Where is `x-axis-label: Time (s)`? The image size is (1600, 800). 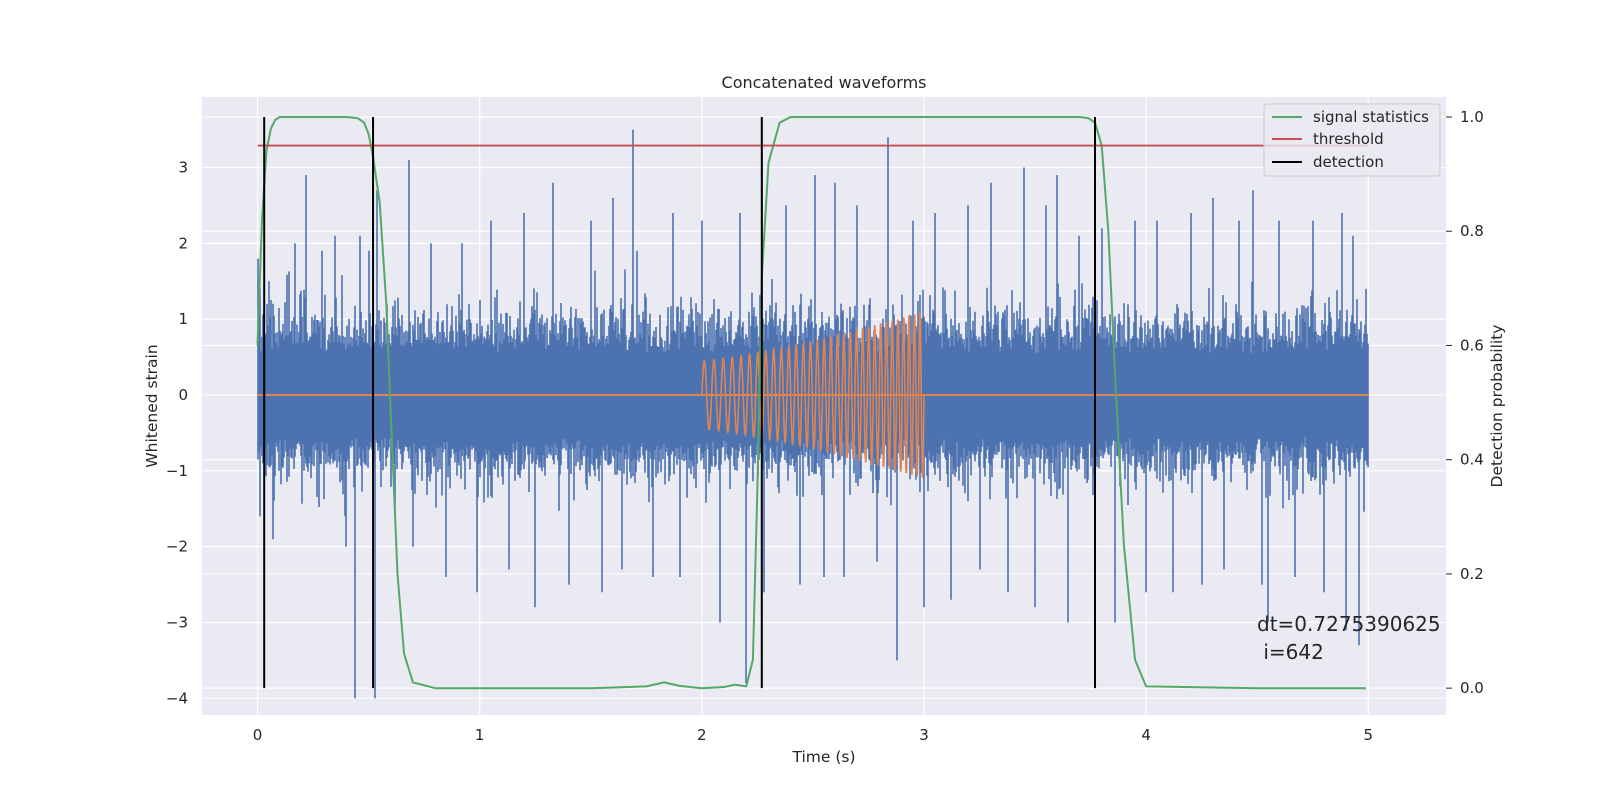
x-axis-label: Time (s) is located at coordinates (823, 757).